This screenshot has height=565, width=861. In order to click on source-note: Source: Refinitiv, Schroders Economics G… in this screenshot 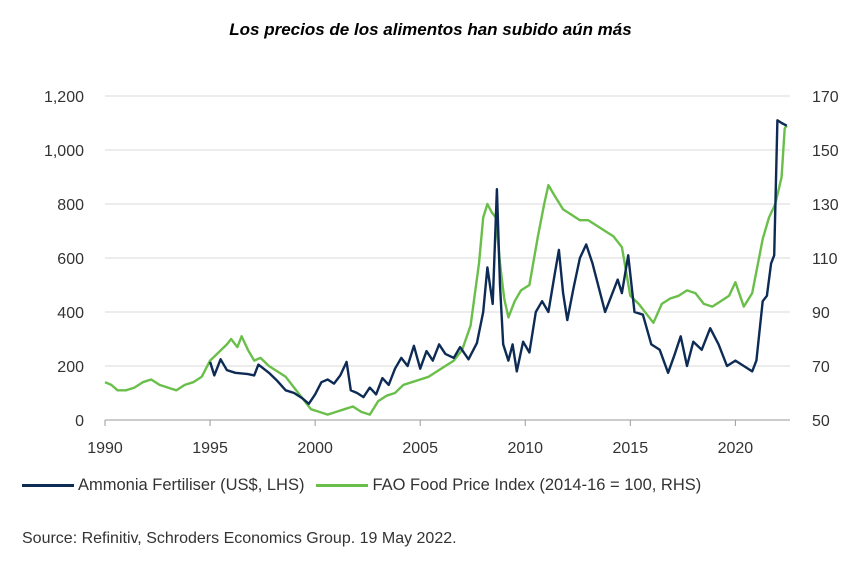, I will do `click(239, 538)`.